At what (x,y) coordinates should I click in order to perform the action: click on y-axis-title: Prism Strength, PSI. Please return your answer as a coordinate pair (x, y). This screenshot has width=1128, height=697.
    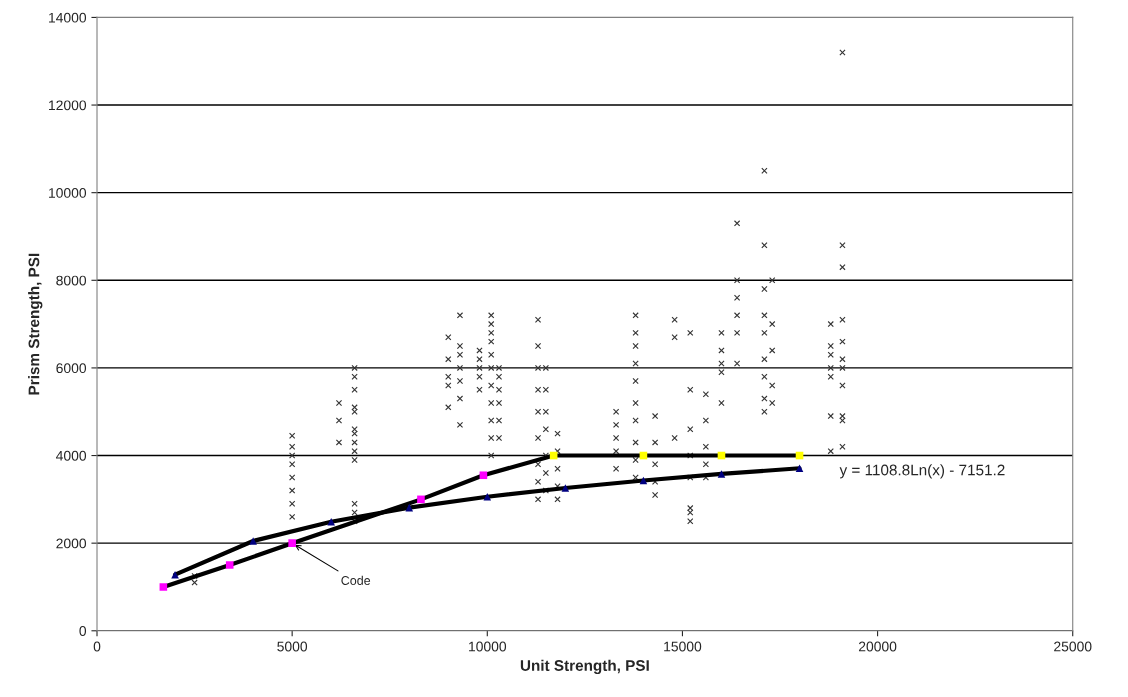
    Looking at the image, I should click on (35, 324).